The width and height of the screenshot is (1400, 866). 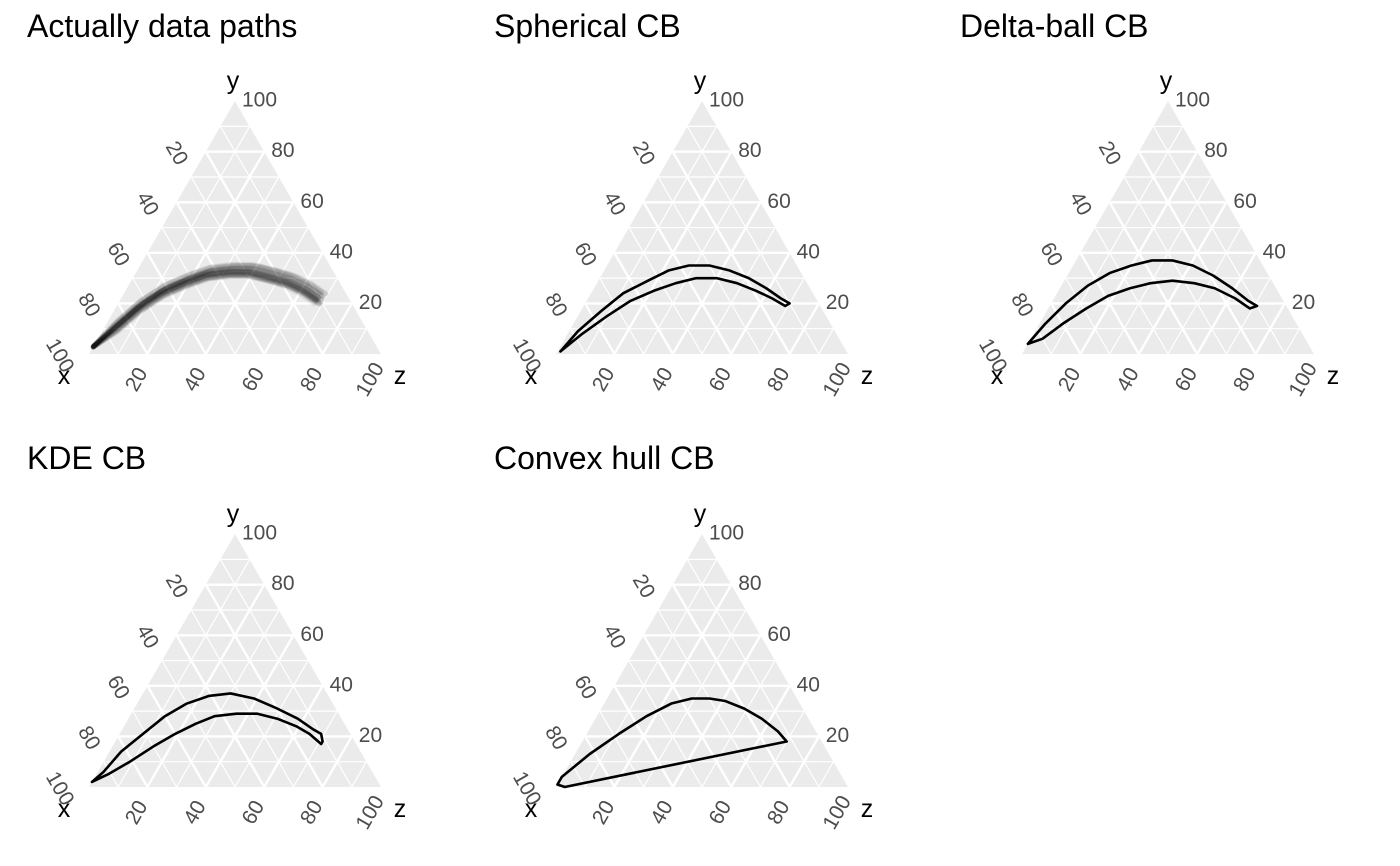 What do you see at coordinates (837, 735) in the screenshot?
I see `tick-label-y: 20` at bounding box center [837, 735].